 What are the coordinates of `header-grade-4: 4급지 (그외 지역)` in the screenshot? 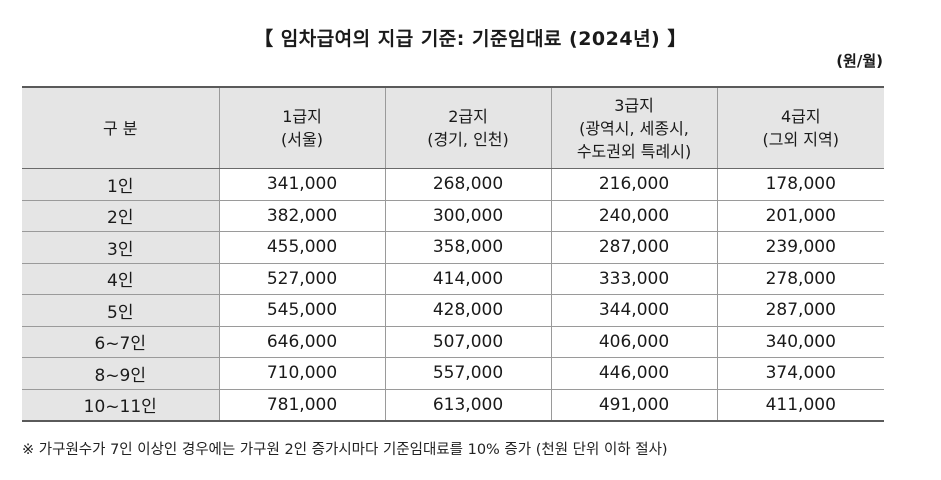 It's located at (800, 127).